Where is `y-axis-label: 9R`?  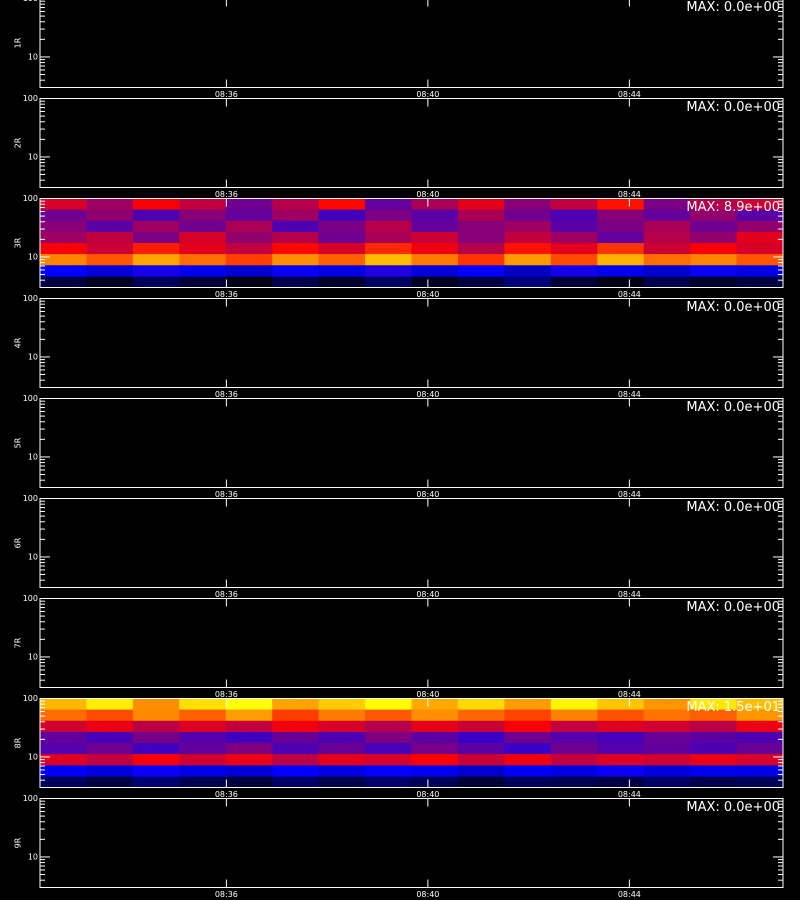
y-axis-label: 9R is located at coordinates (18, 842).